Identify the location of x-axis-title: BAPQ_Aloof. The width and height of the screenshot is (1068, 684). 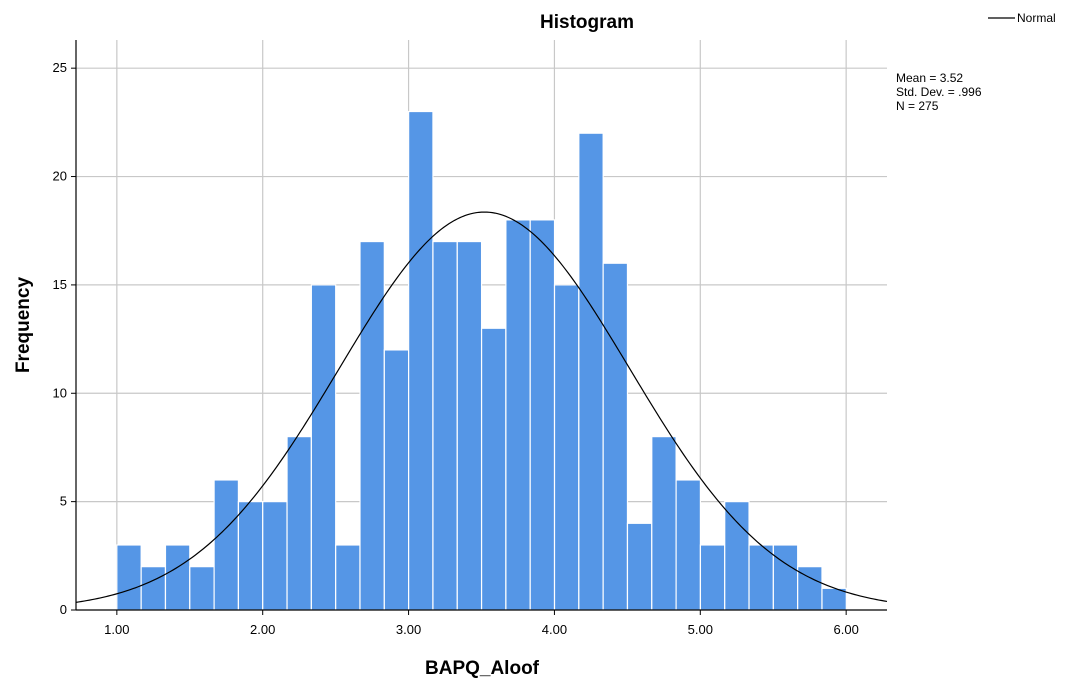
(482, 668).